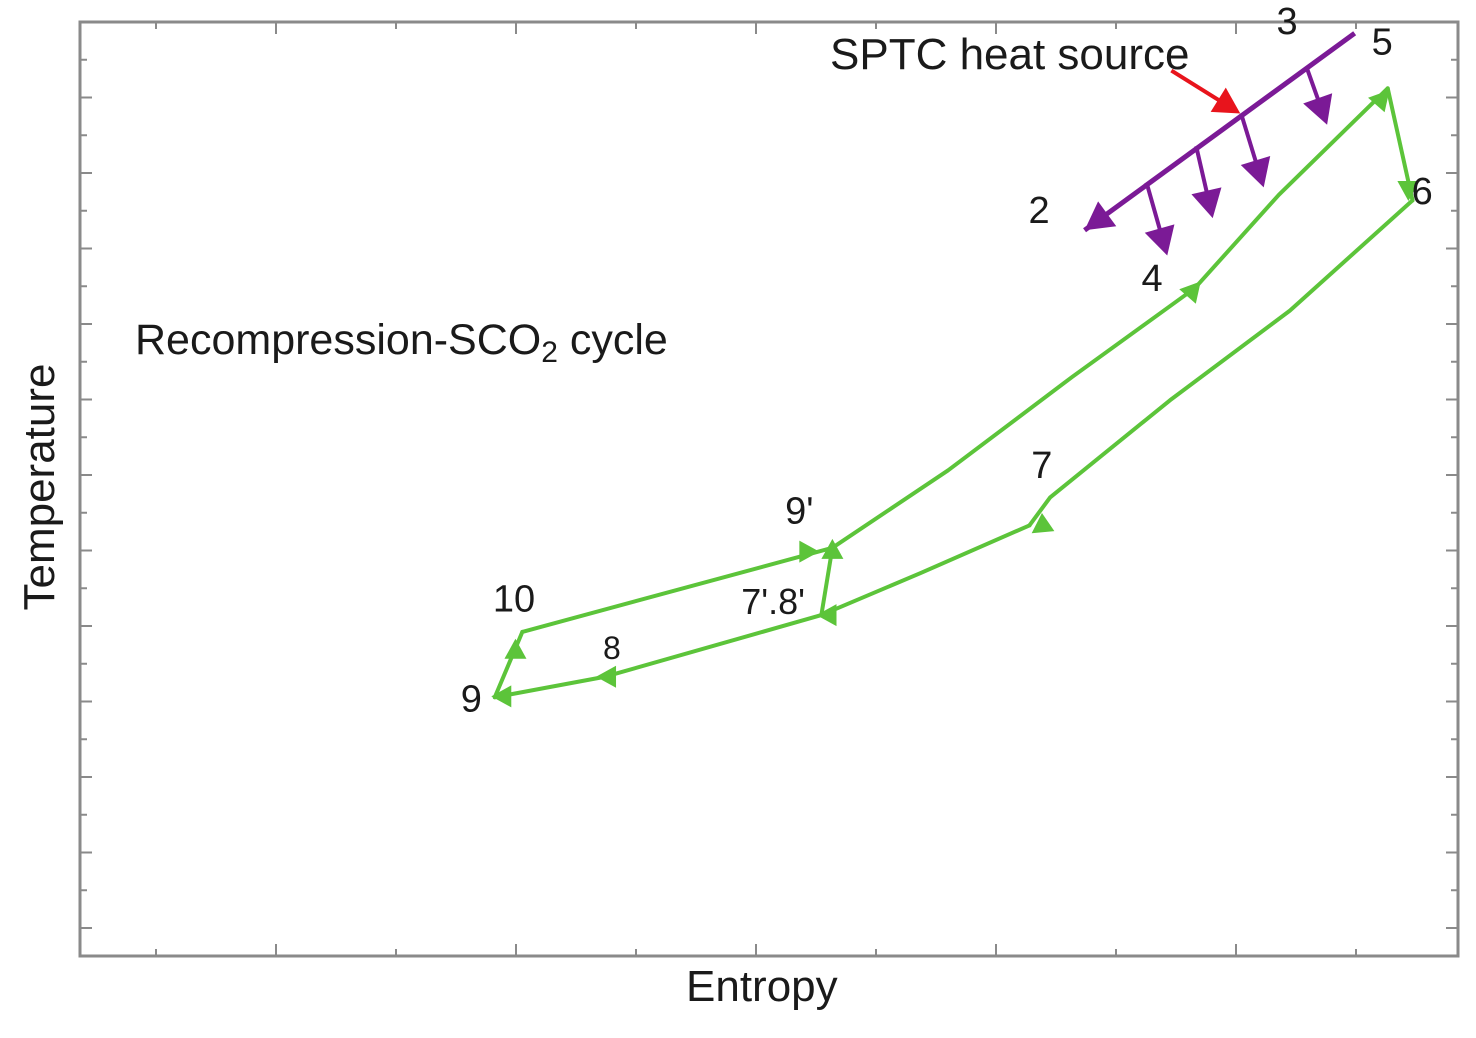 The image size is (1476, 1038). What do you see at coordinates (773, 601) in the screenshot?
I see `state-point-label: 7'.8'` at bounding box center [773, 601].